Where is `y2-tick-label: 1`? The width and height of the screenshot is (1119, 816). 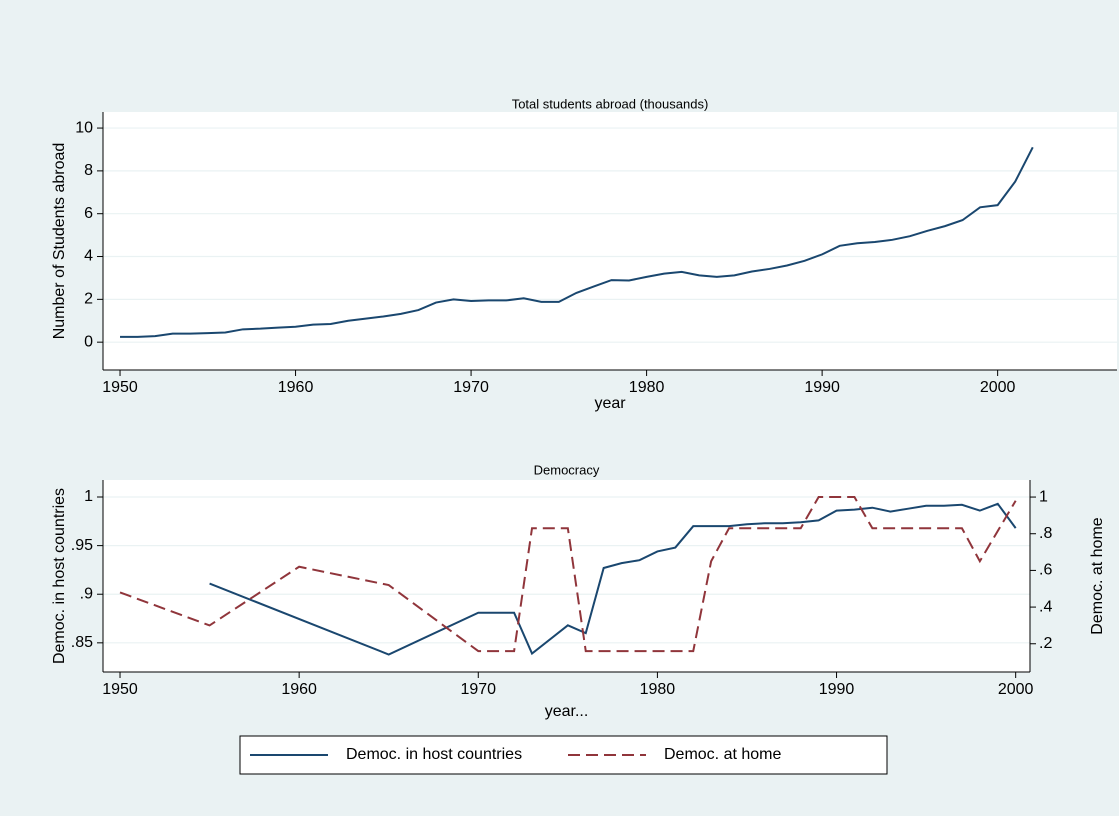
y2-tick-label: 1 is located at coordinates (1043, 496).